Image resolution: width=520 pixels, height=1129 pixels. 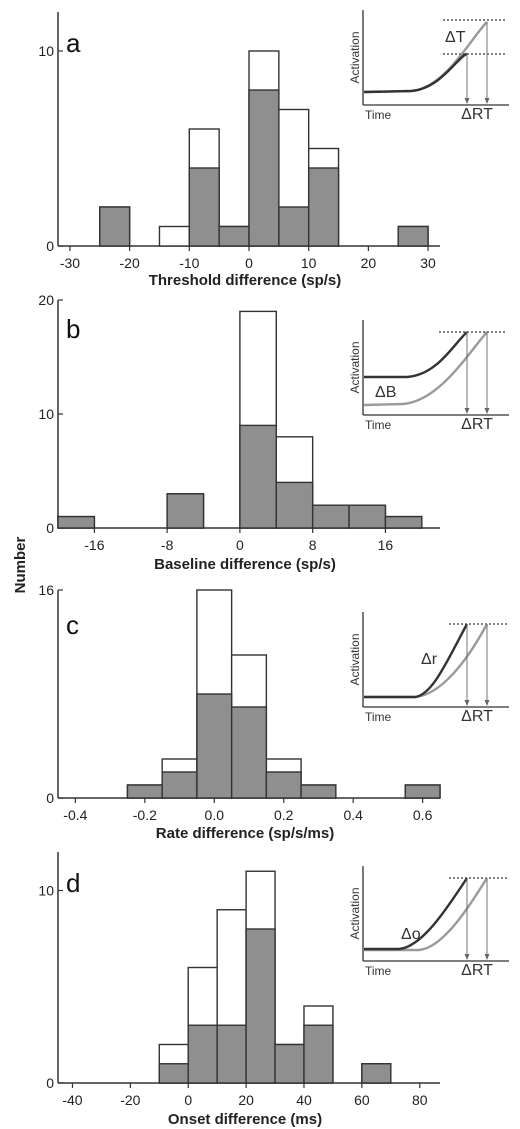 I want to click on inset-schematic: Activation Time ΔRT Δo, so click(x=428, y=922).